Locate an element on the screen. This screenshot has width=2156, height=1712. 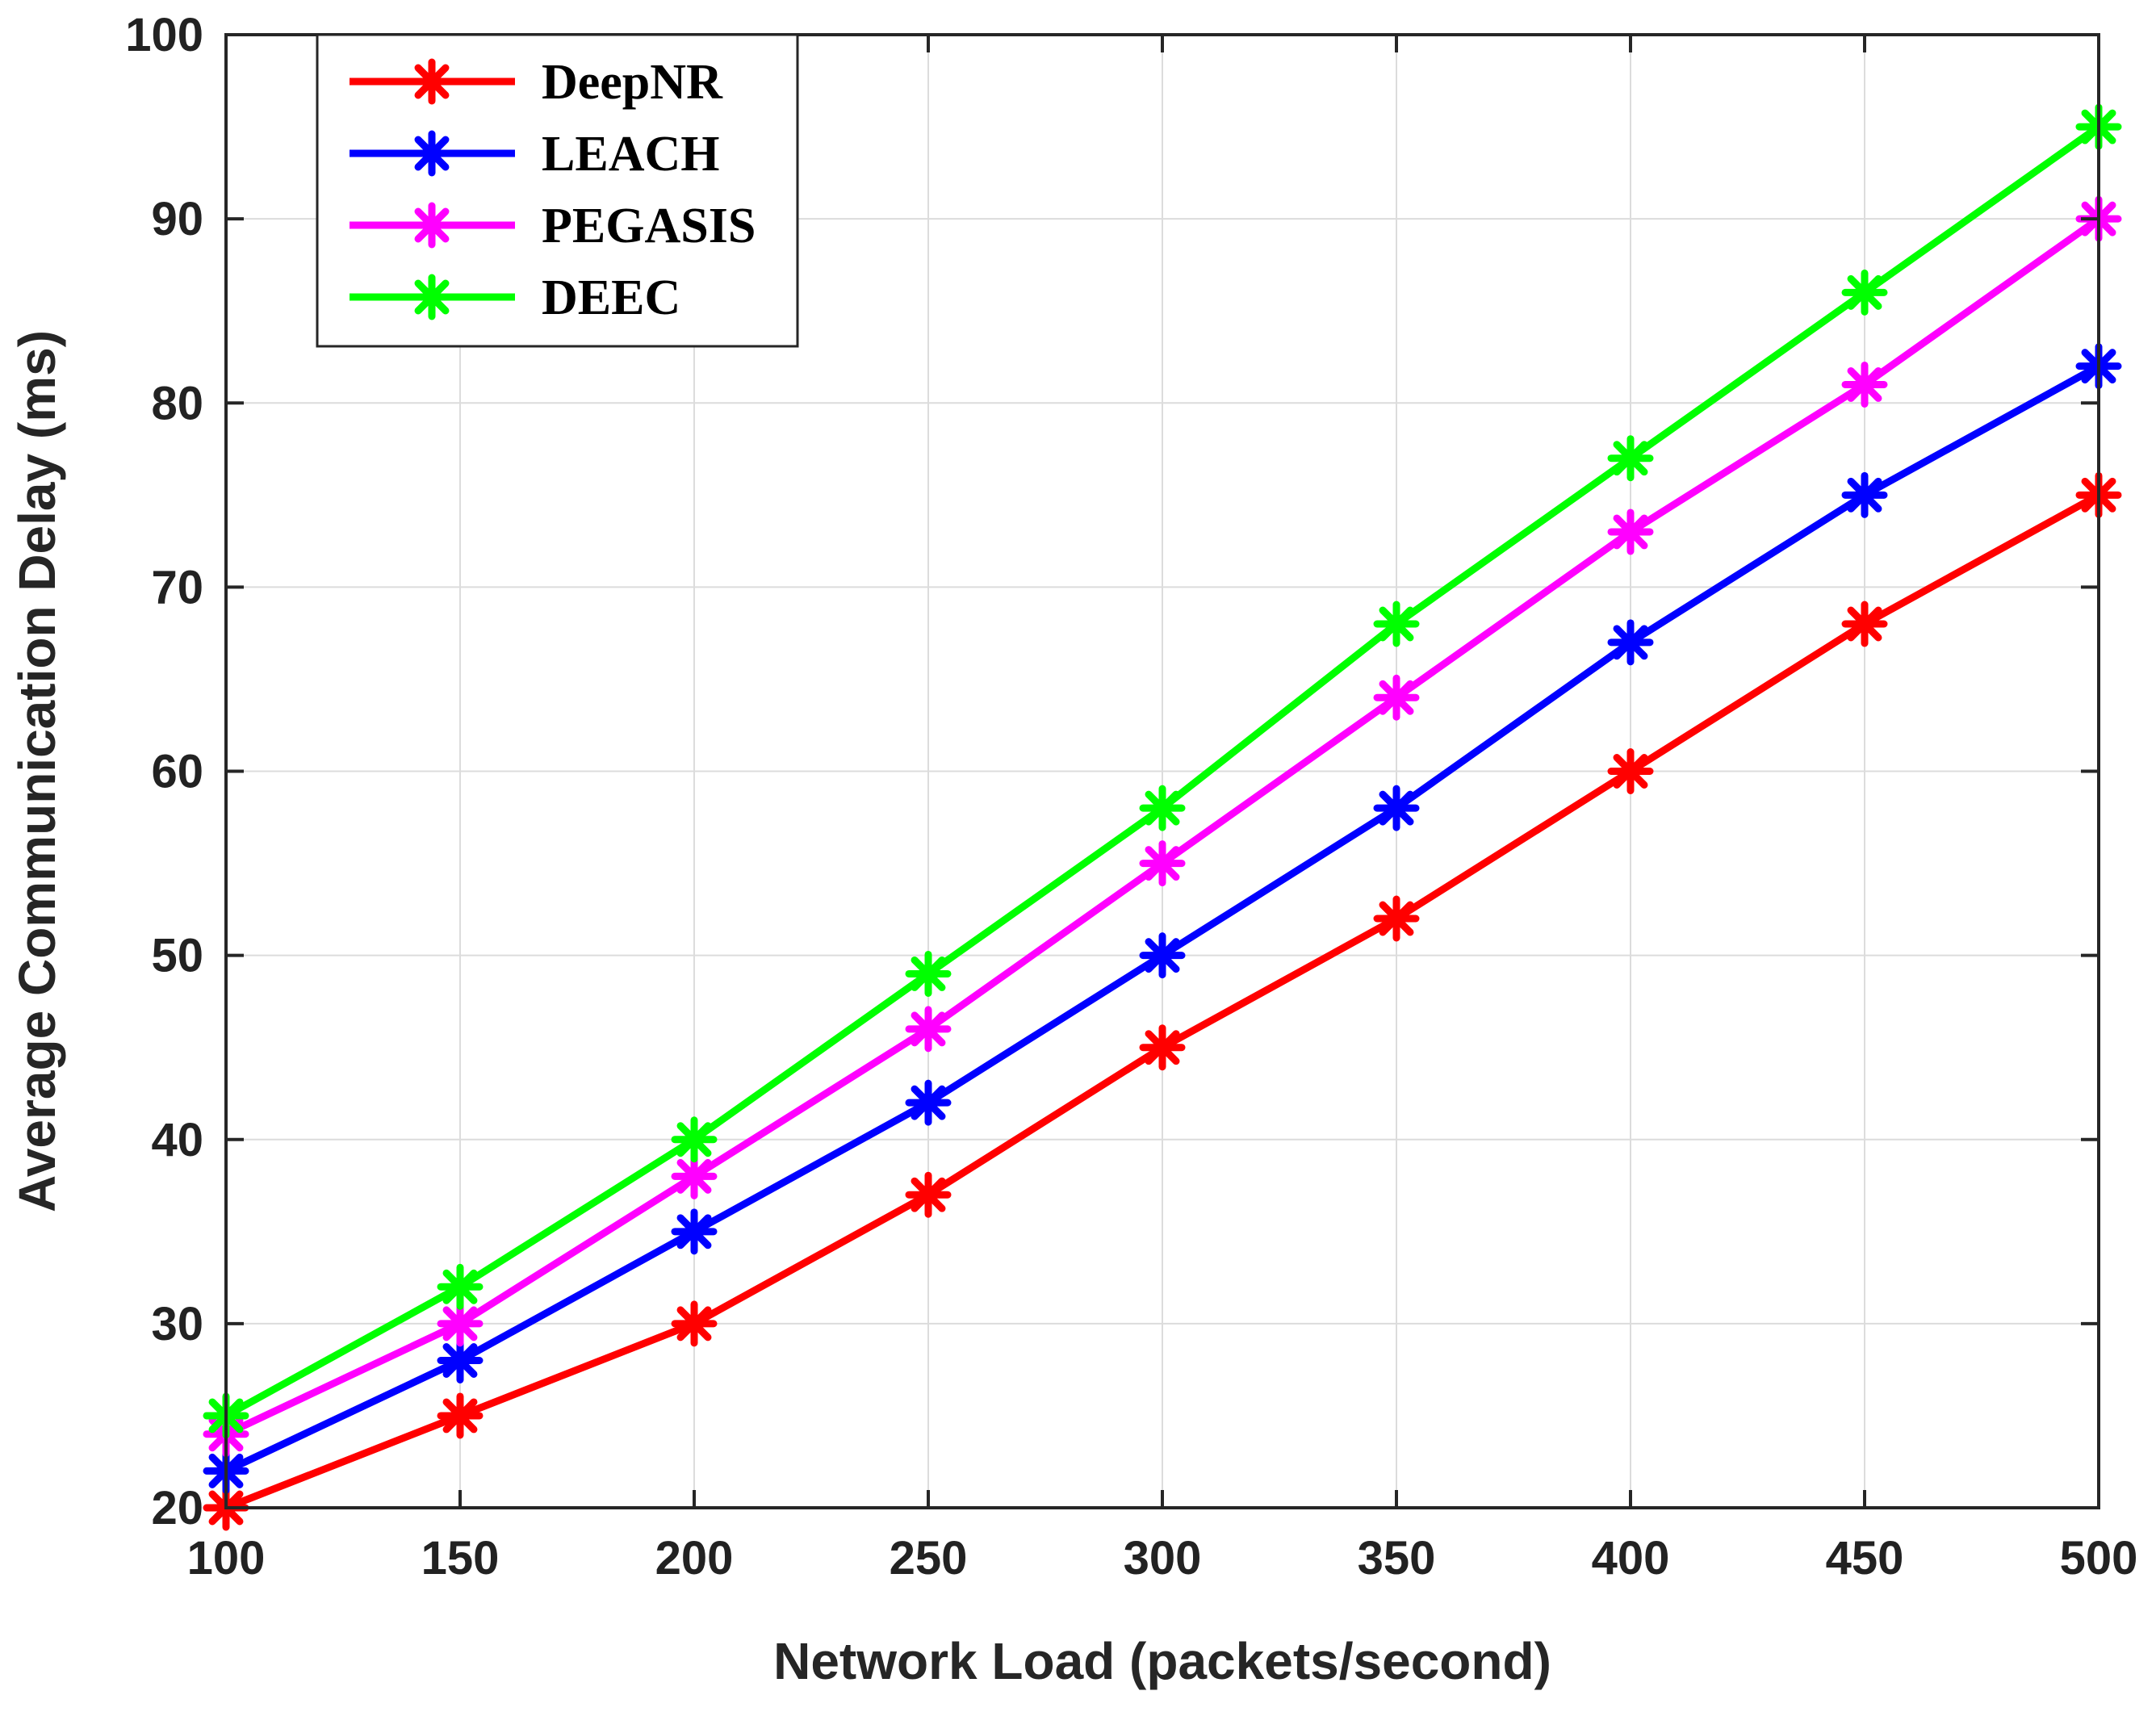
y-tick-label: 100 is located at coordinates (164, 35).